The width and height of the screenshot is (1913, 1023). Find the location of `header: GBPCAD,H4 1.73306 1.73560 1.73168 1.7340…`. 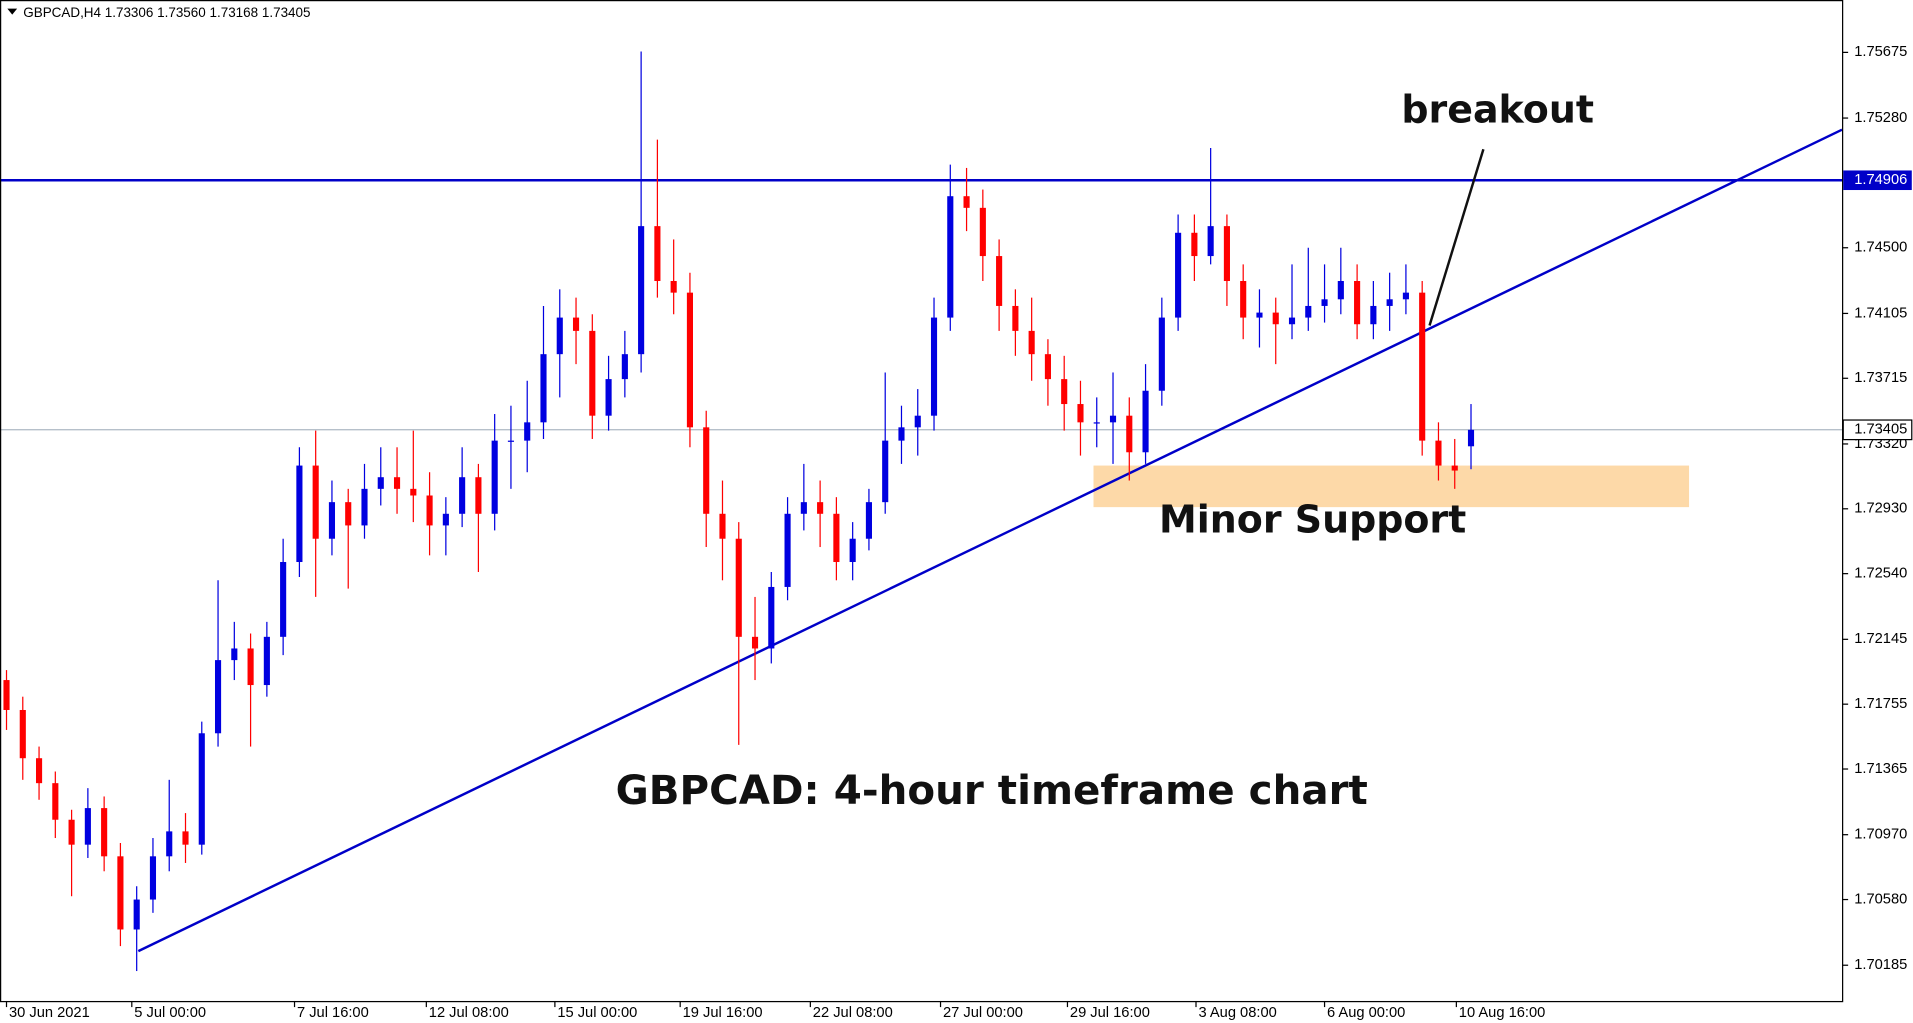

header: GBPCAD,H4 1.73306 1.73560 1.73168 1.7340… is located at coordinates (166, 12).